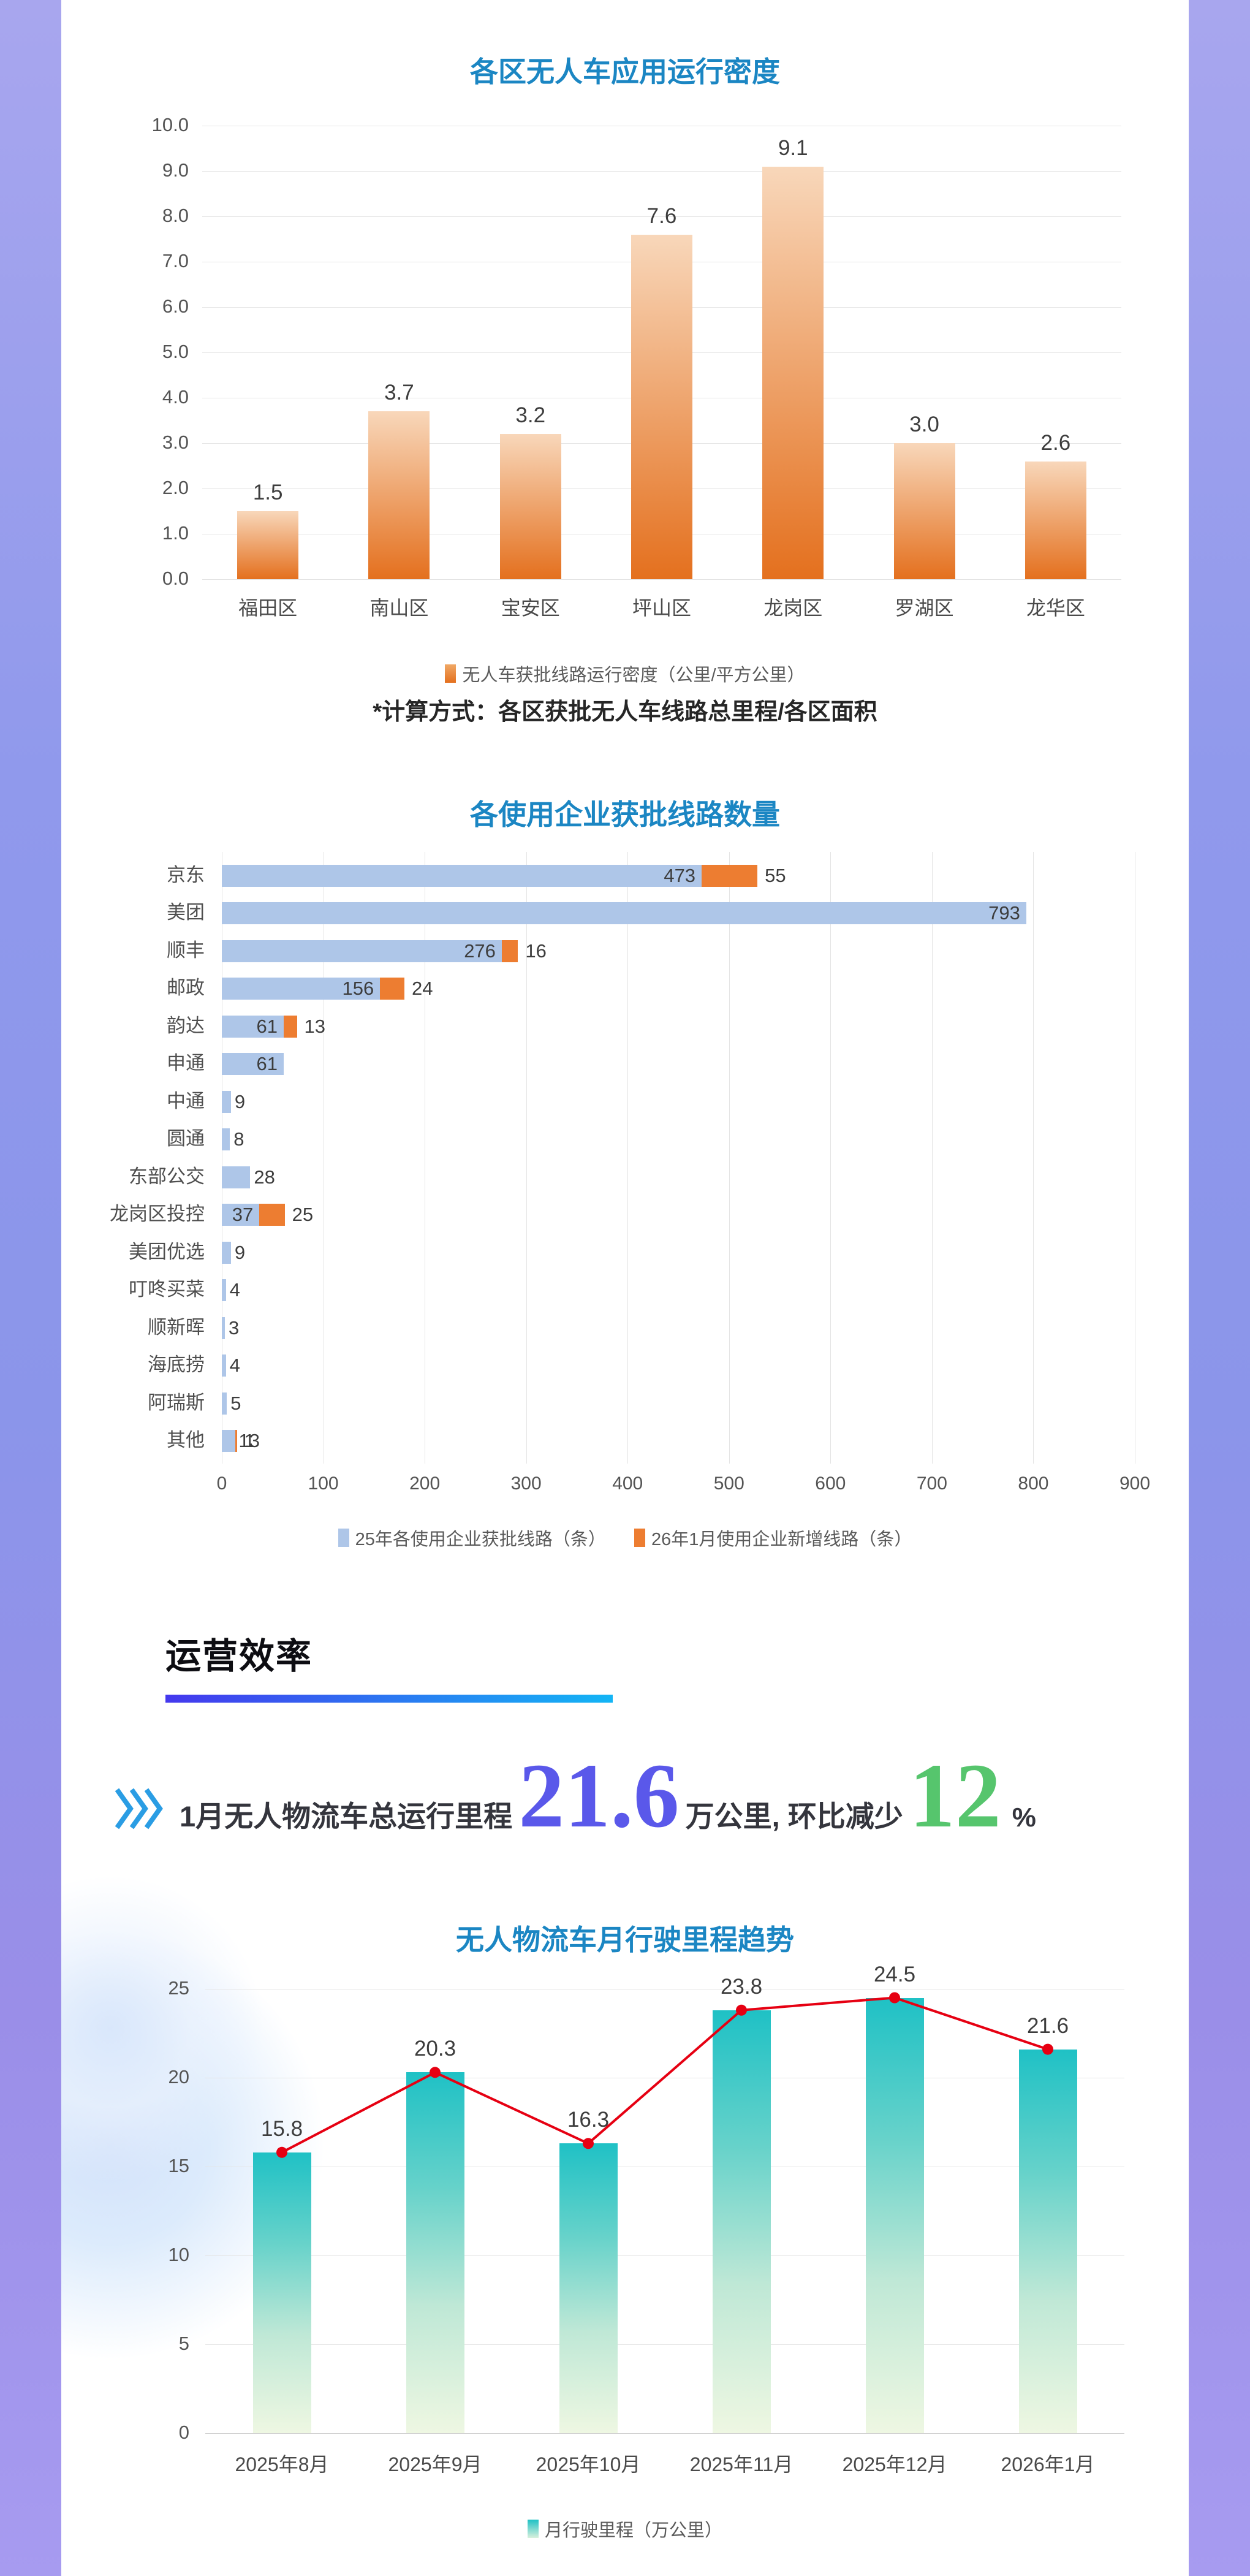 The width and height of the screenshot is (1250, 2576). Describe the element at coordinates (186, 875) in the screenshot. I see `row-category-label: 京东` at that location.